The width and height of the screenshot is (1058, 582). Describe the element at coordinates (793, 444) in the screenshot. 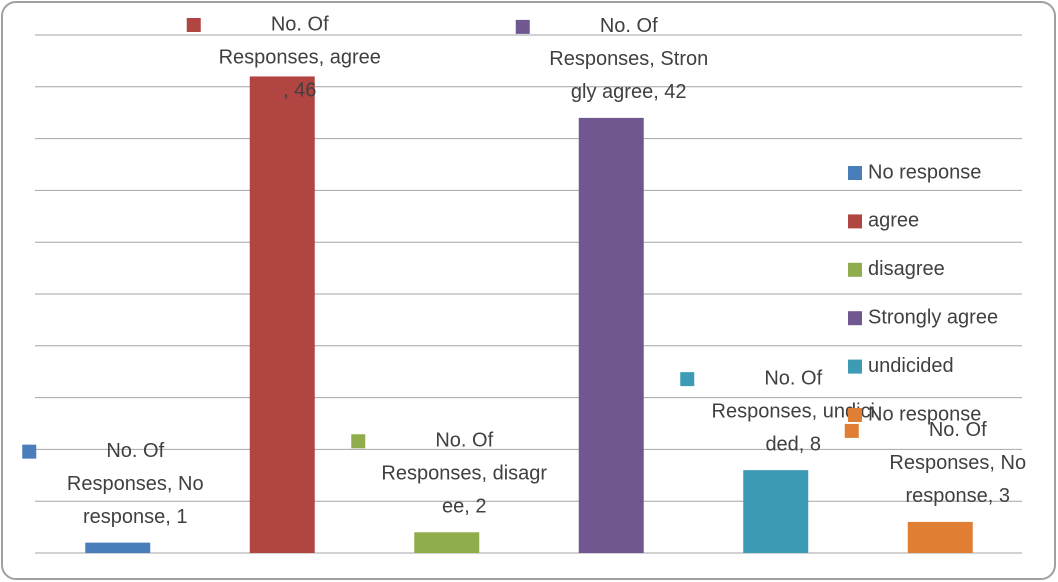

I see `data-label: ded, 8` at that location.